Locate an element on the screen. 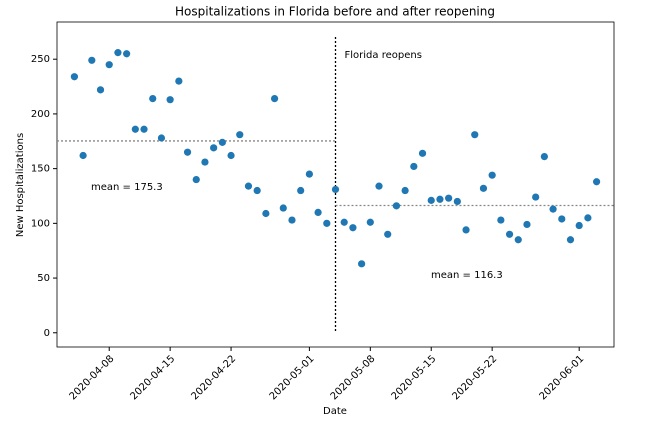 The width and height of the screenshot is (648, 425). x-tick-label: 2020-05-22 is located at coordinates (475, 377).